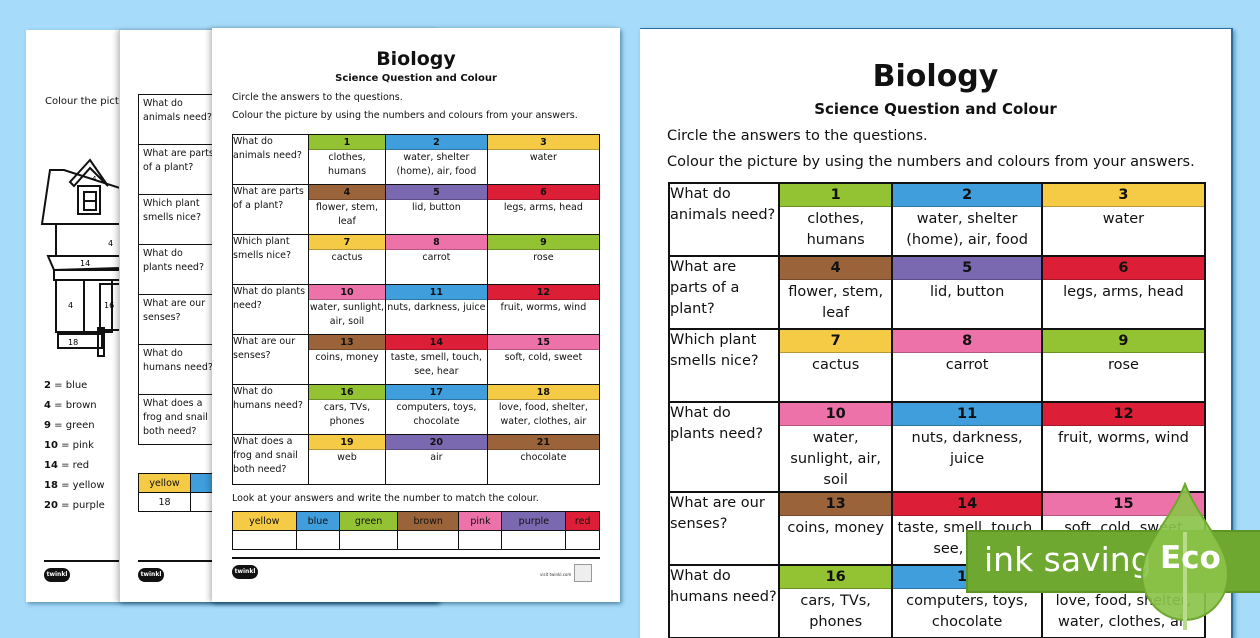 This screenshot has width=1260, height=638. I want to click on colour-header-purple: purple, so click(534, 521).